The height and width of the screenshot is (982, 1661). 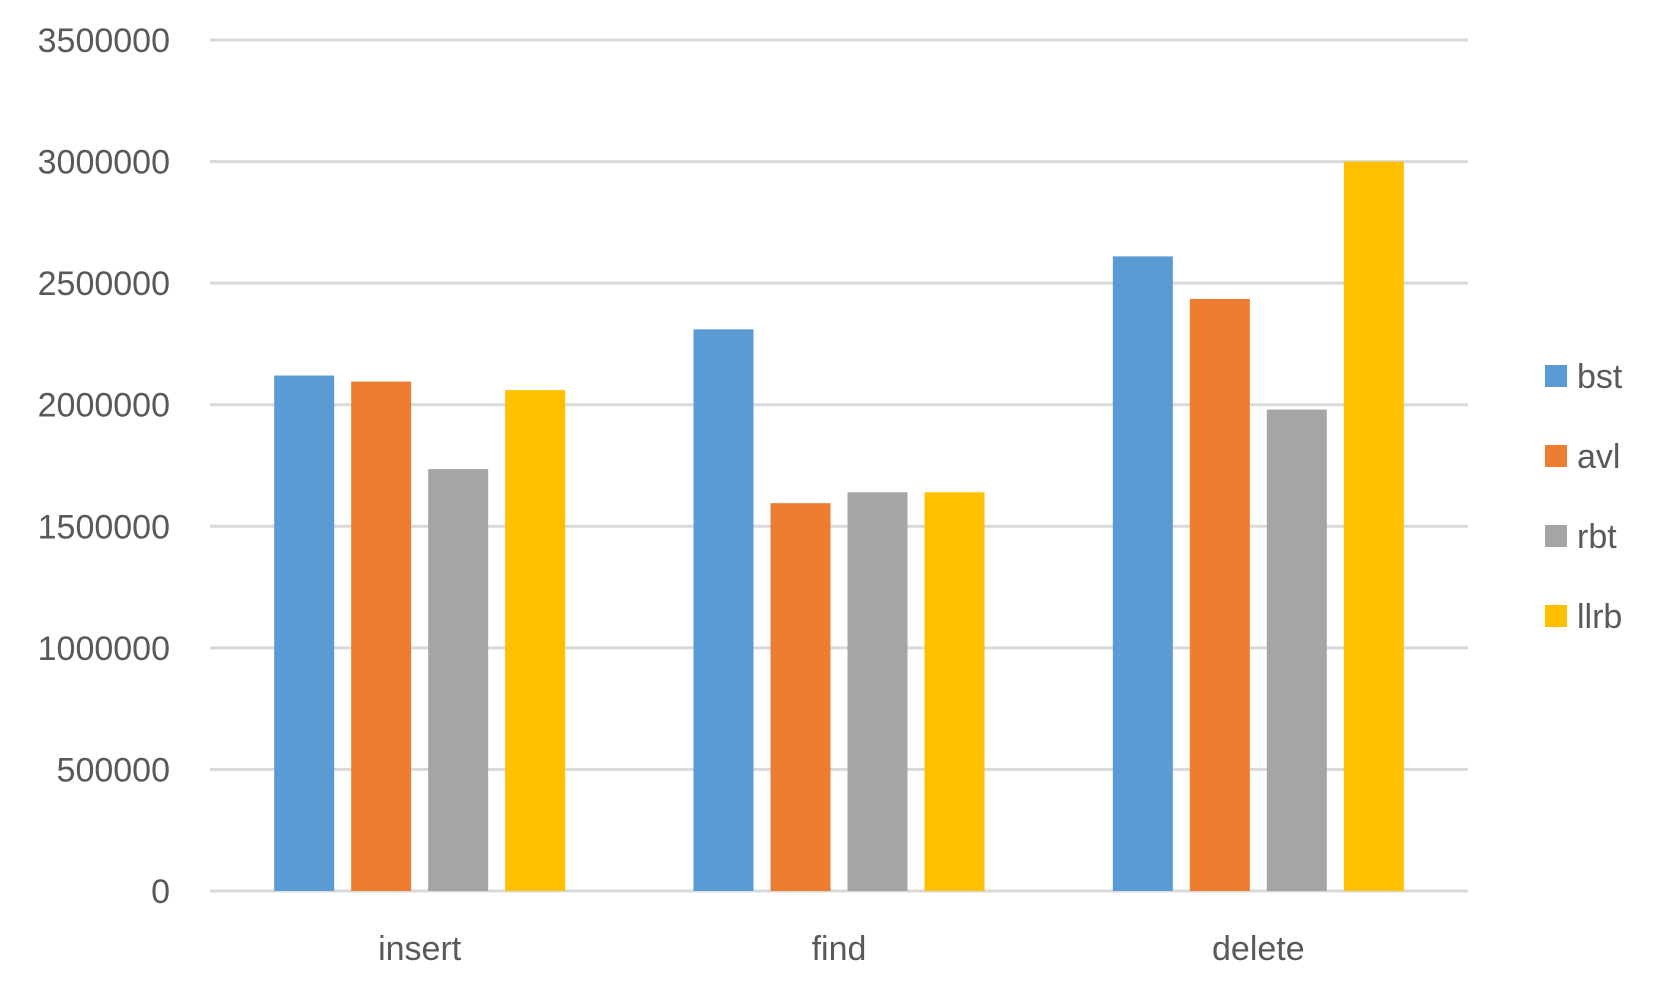 What do you see at coordinates (877, 691) in the screenshot?
I see `bar-rbt-find` at bounding box center [877, 691].